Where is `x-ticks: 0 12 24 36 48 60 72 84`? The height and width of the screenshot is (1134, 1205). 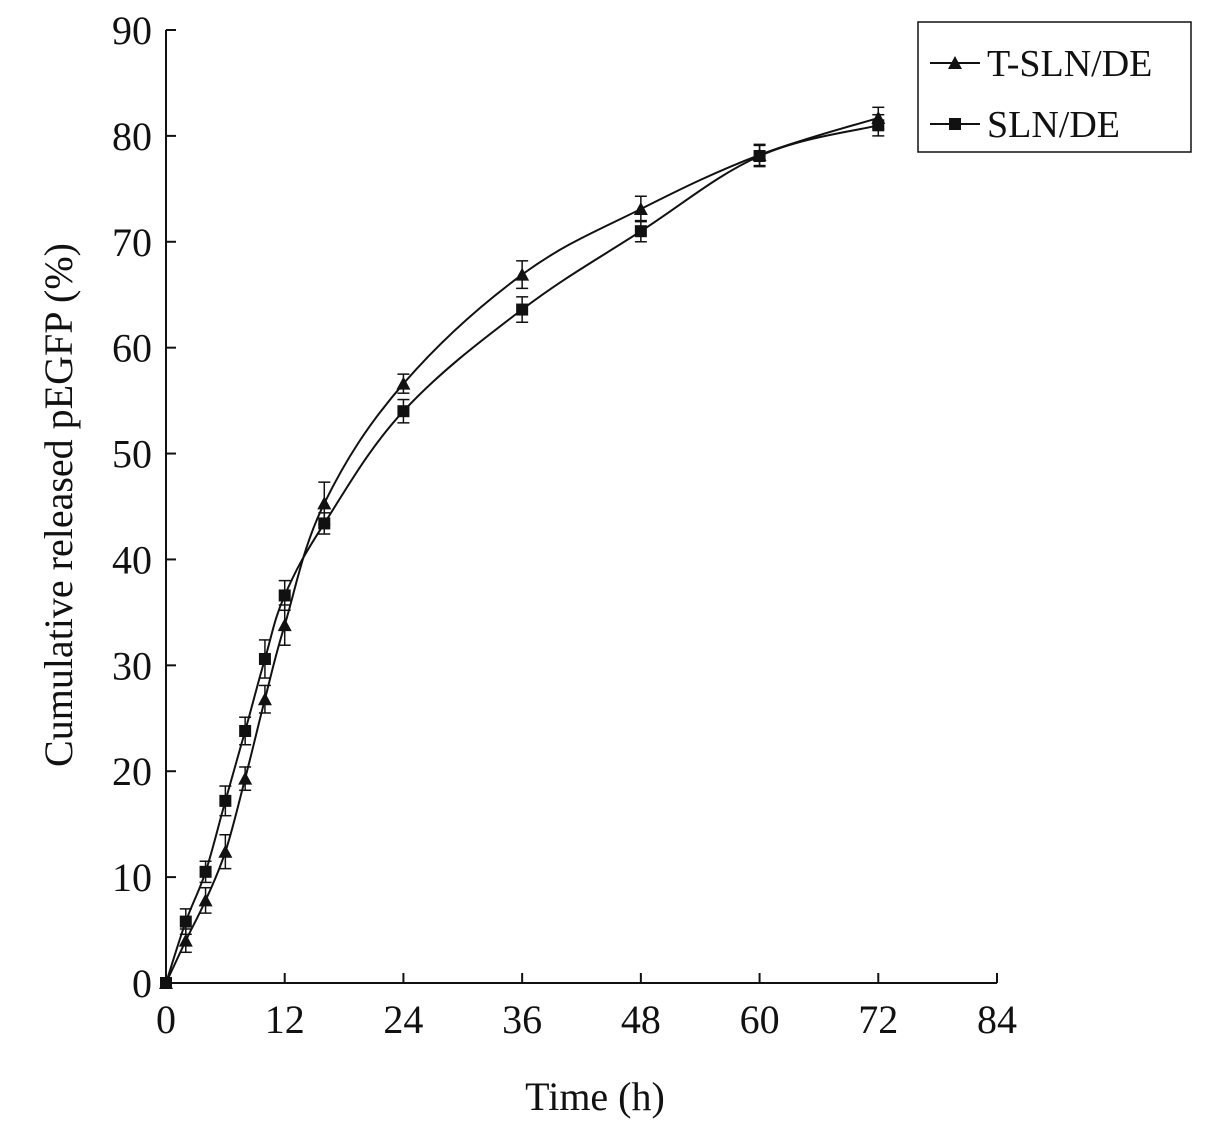 x-ticks: 0 12 24 36 48 60 72 84 is located at coordinates (586, 1007).